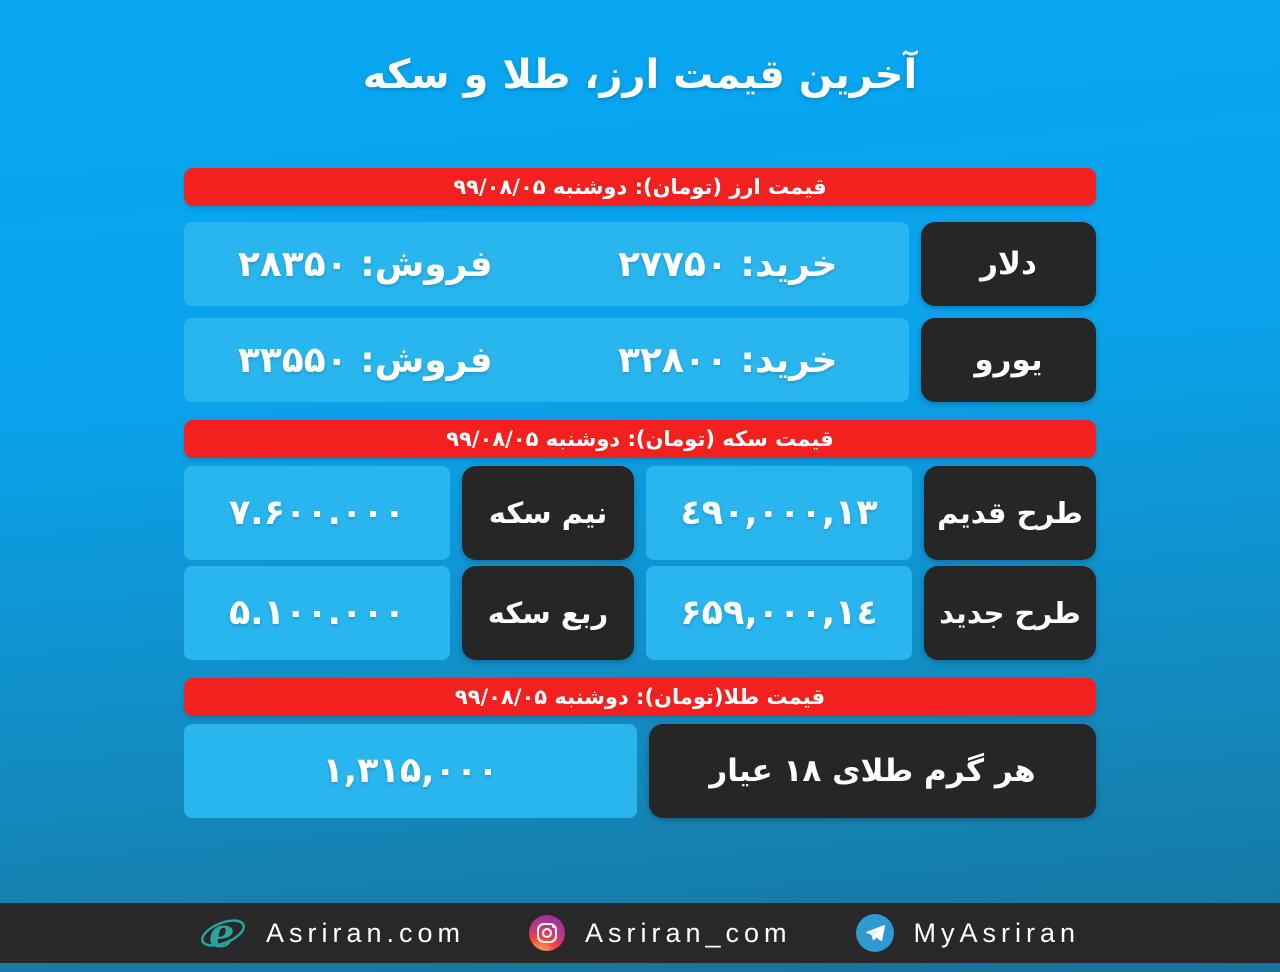  Describe the element at coordinates (640, 697) in the screenshot. I see `gold-section-header: قیمت طلا(تومان): دوشنبه ۹۹/۰۸/۰۵` at that location.